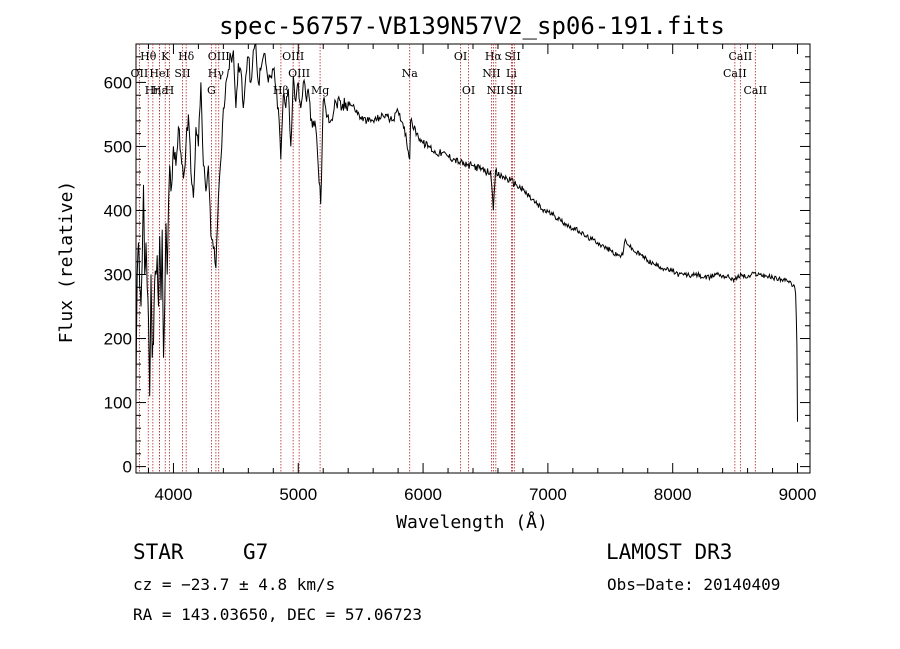  I want to click on line-marker-label: Hθ, so click(148, 56).